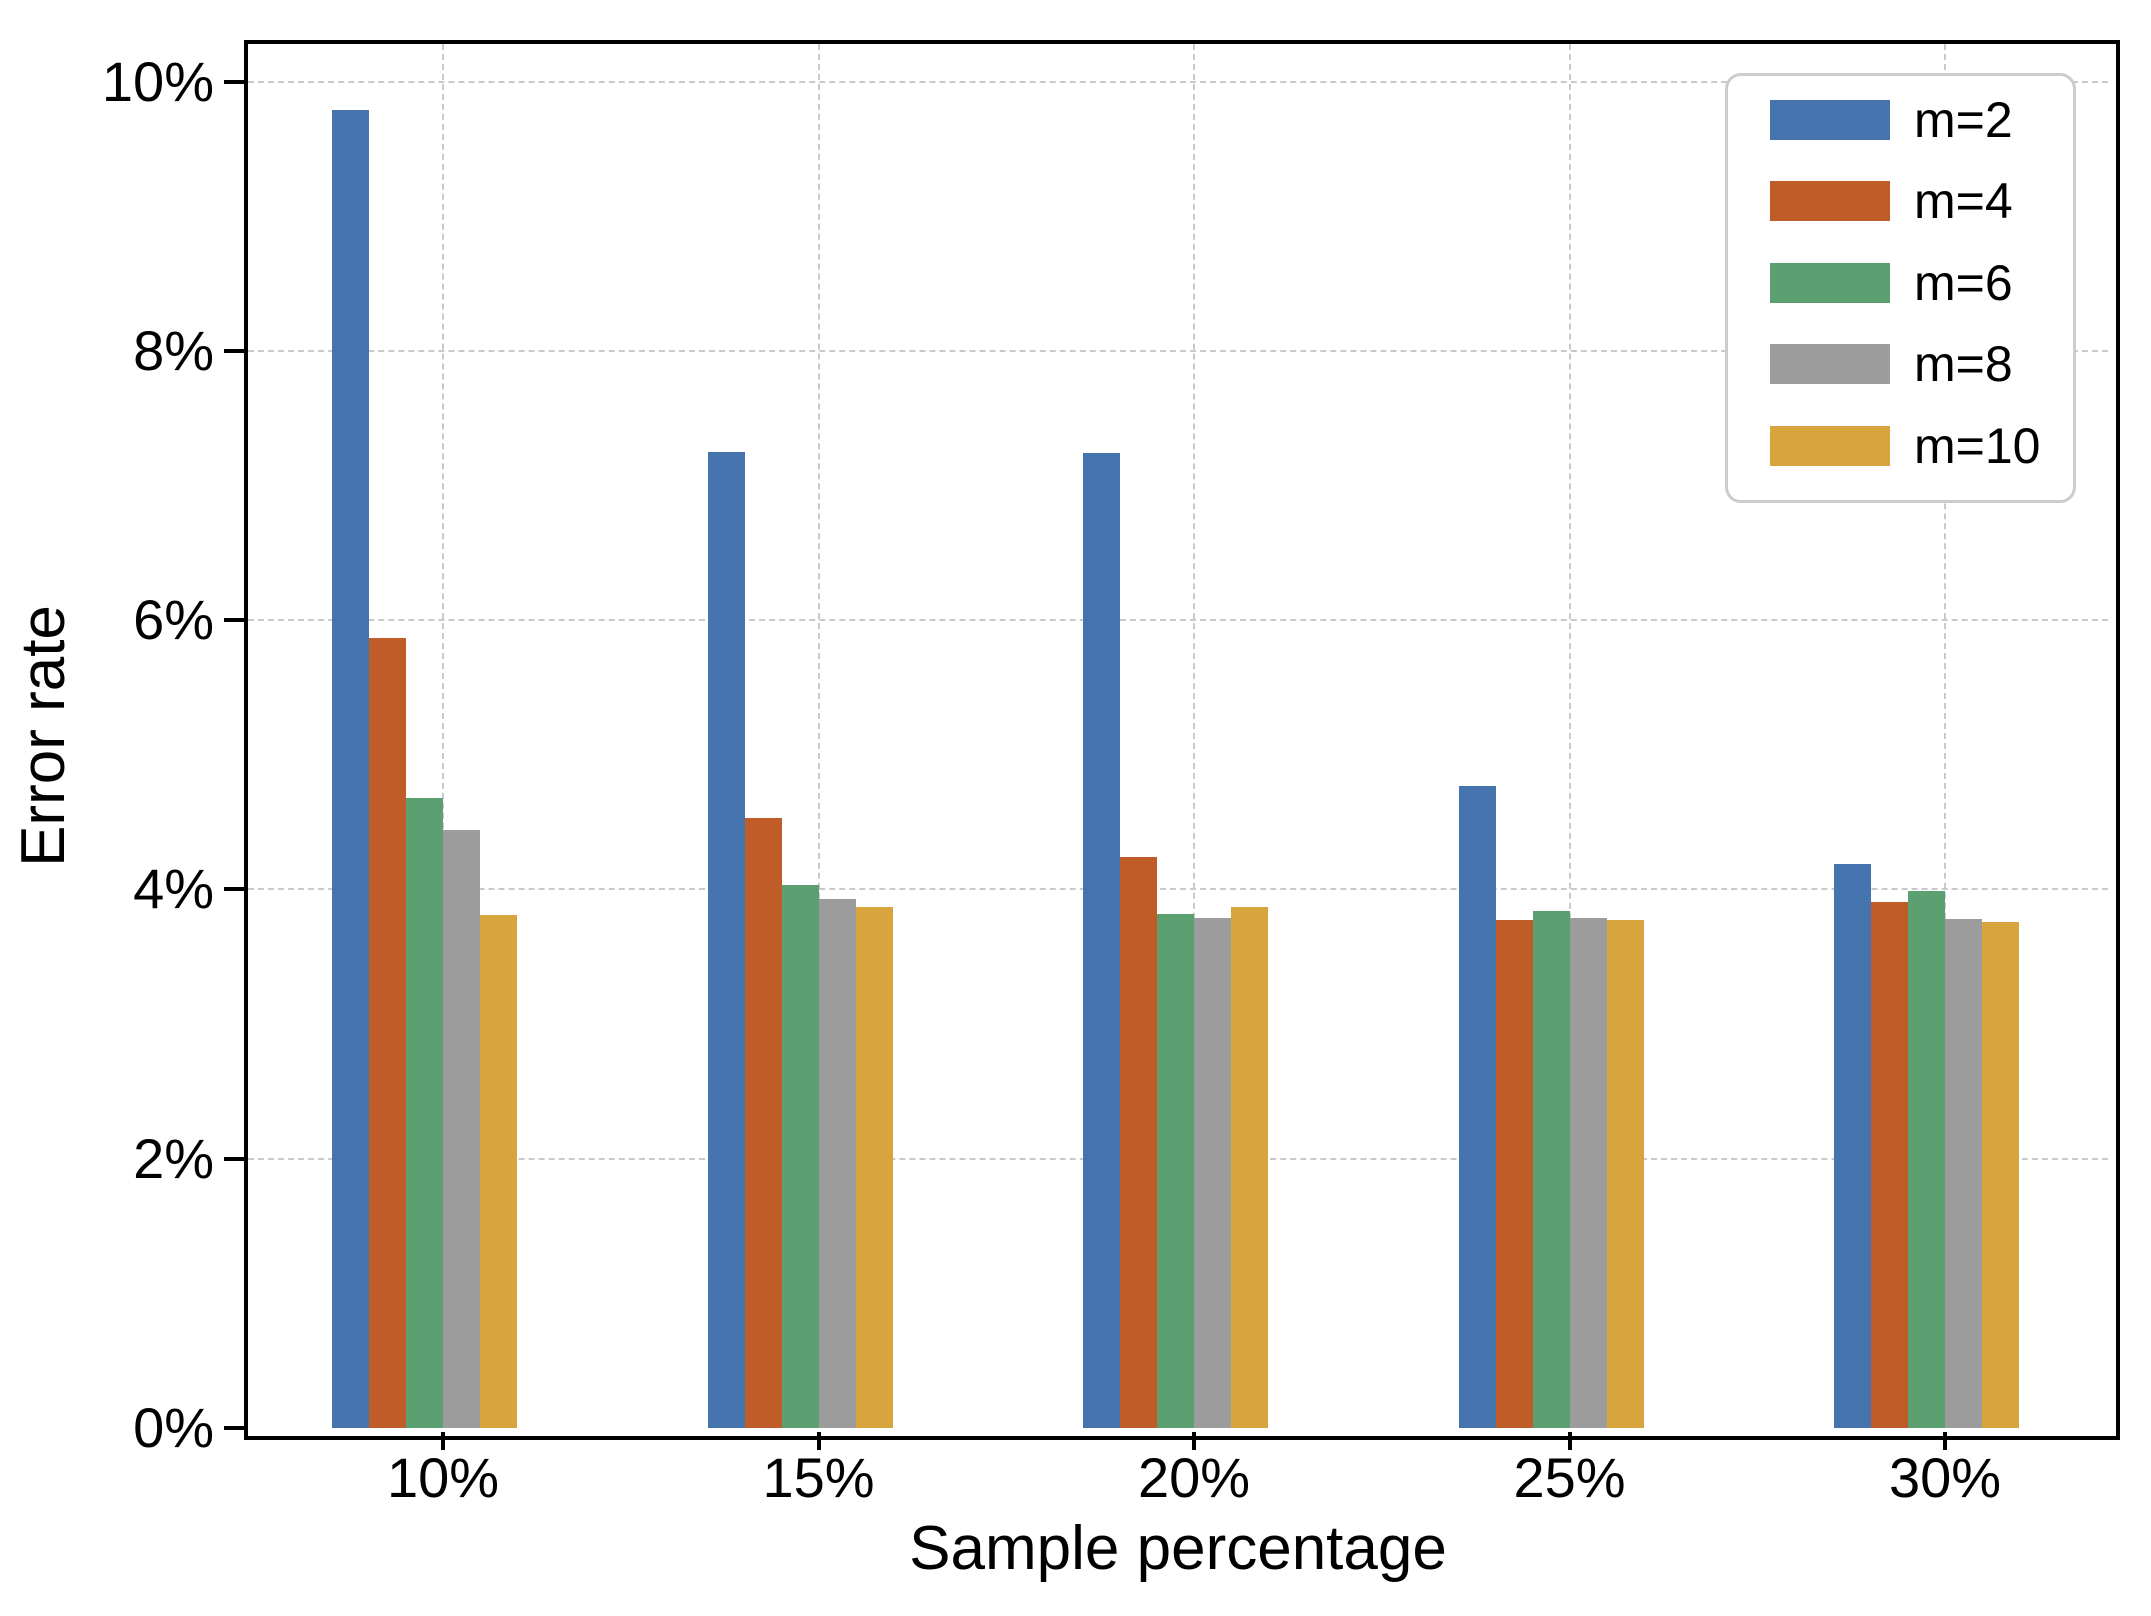 This screenshot has width=2151, height=1616. What do you see at coordinates (43, 736) in the screenshot?
I see `y-axis-label: Error rate` at bounding box center [43, 736].